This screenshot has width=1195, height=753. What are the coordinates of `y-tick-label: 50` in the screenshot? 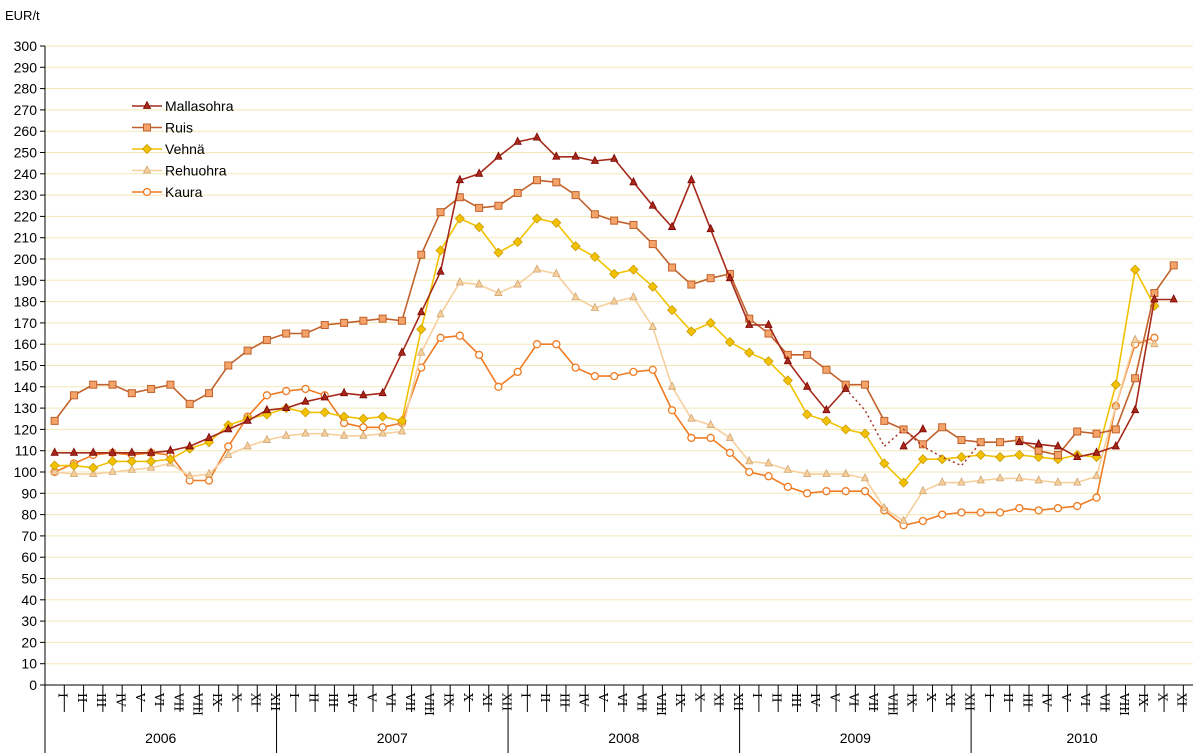 It's located at (29, 579).